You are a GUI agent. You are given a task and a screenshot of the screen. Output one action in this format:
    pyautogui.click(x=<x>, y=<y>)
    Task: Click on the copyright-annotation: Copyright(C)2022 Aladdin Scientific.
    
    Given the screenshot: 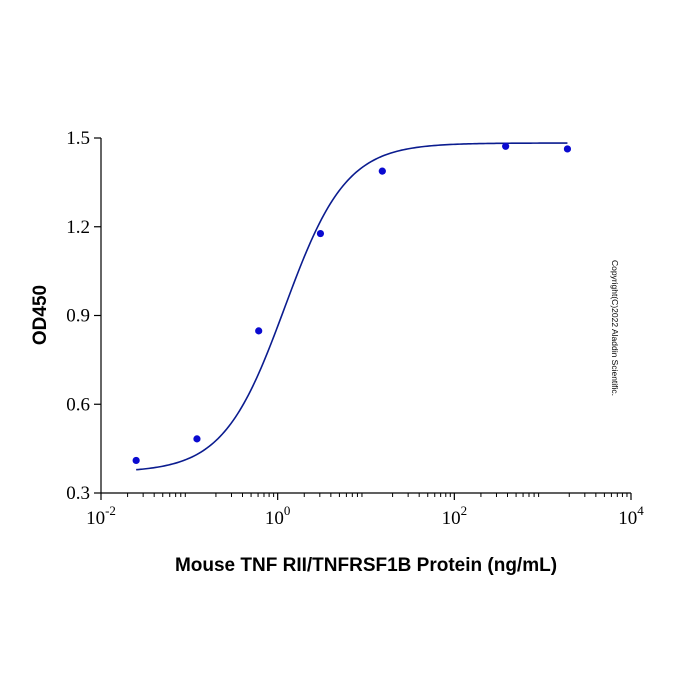 What is the action you would take?
    pyautogui.click(x=615, y=328)
    